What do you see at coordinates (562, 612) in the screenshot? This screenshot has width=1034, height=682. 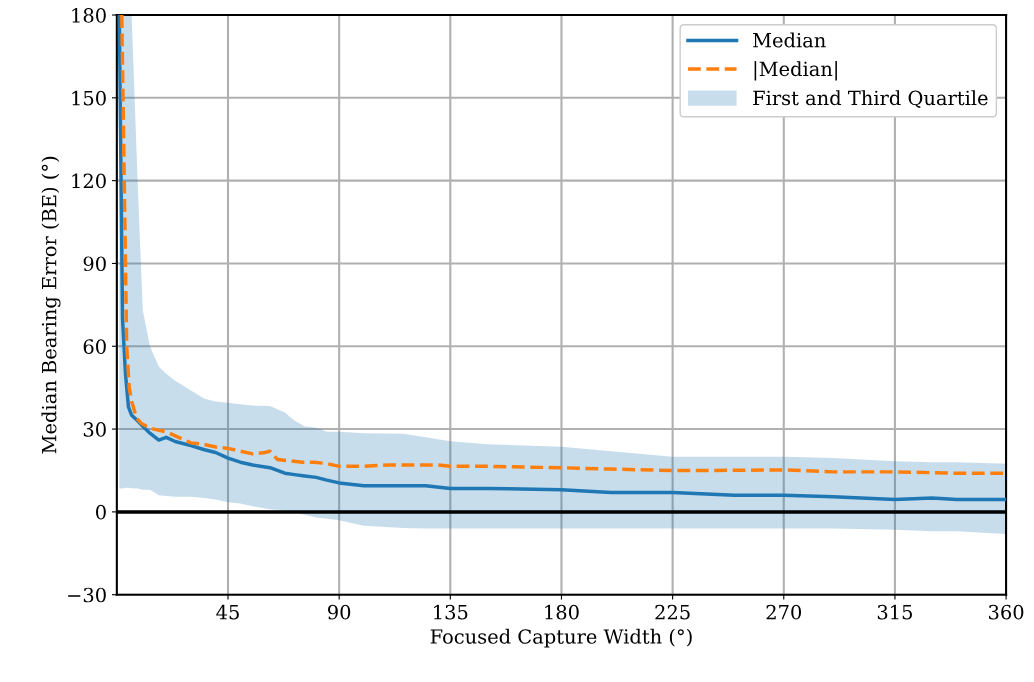 I see `x-tick-label: 180` at bounding box center [562, 612].